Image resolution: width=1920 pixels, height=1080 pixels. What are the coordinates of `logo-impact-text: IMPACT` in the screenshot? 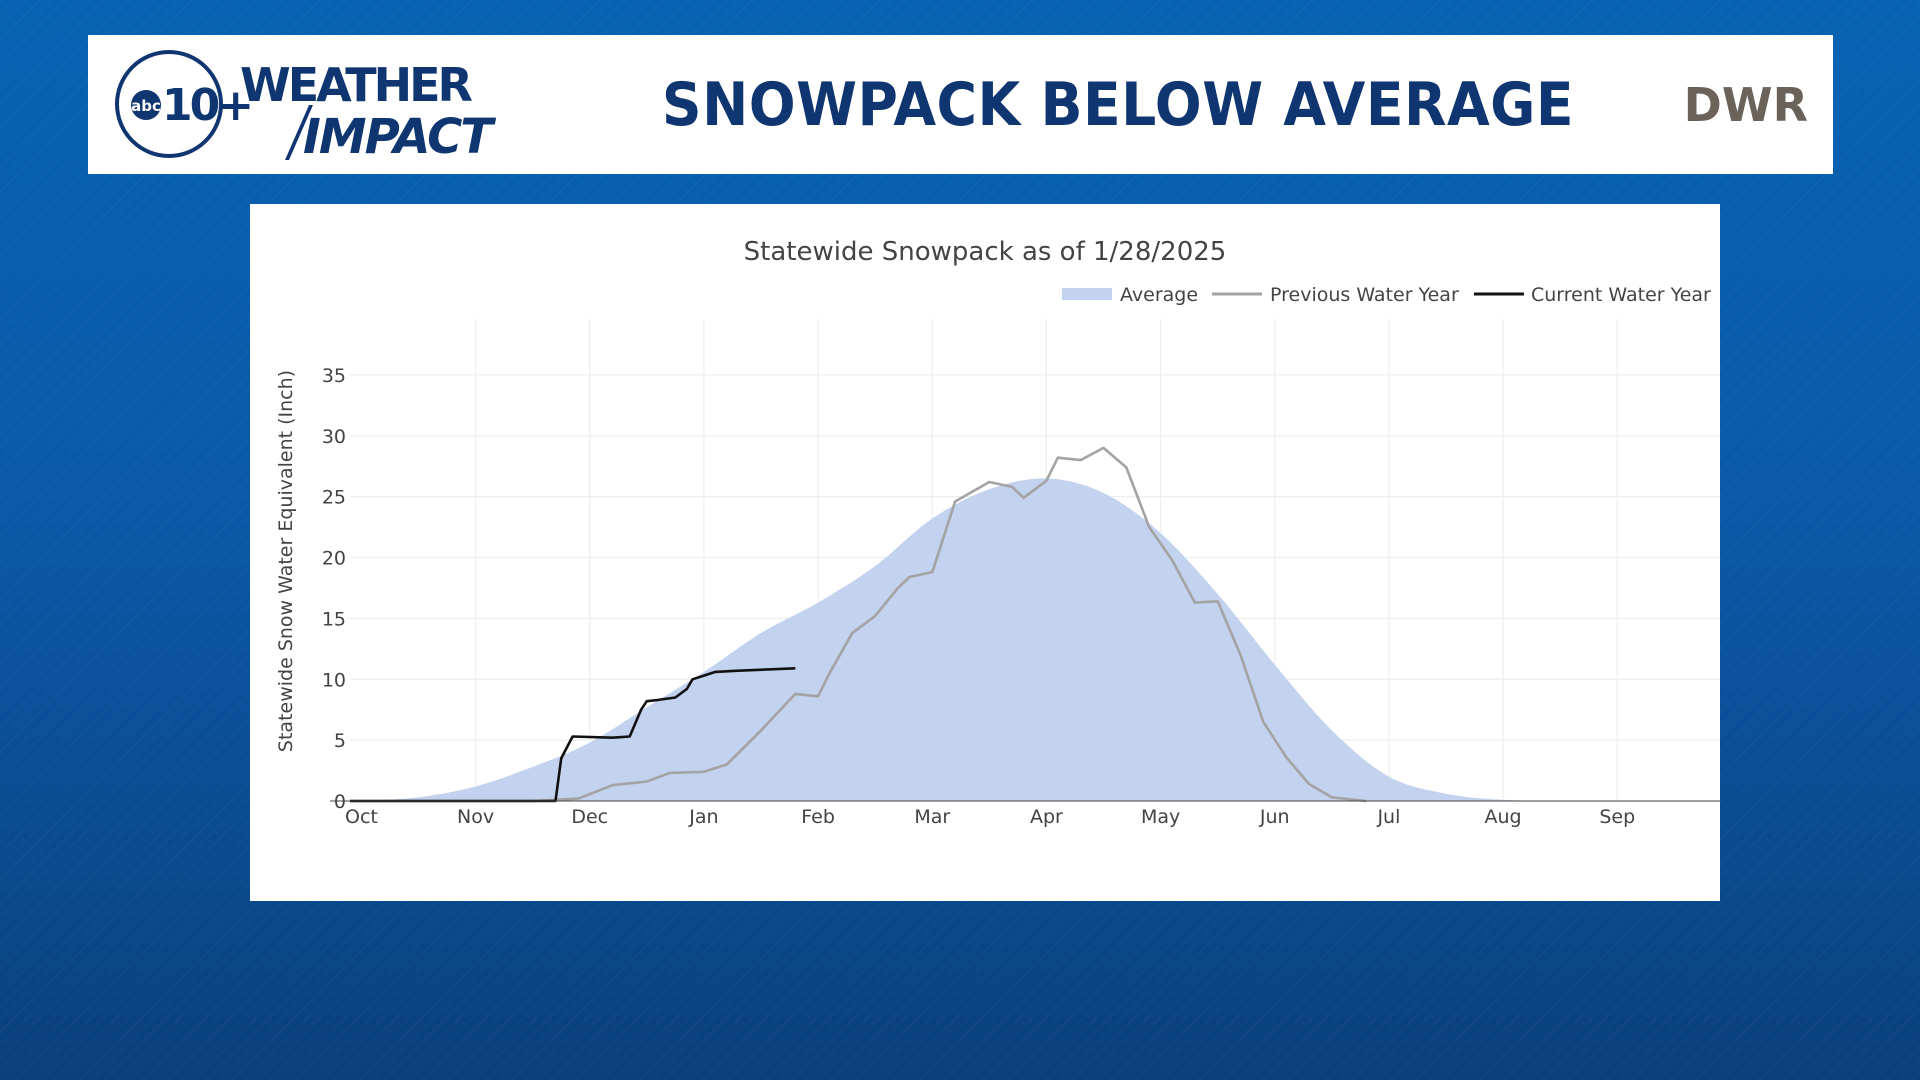 It's located at (399, 135).